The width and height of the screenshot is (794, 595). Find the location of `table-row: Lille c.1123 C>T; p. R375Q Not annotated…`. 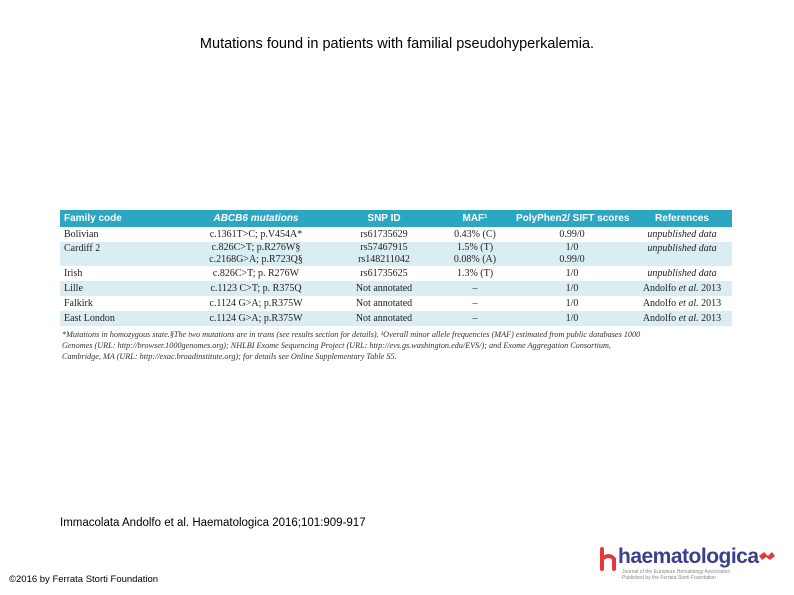

table-row: Lille c.1123 C>T; p. R375Q Not annotated… is located at coordinates (396, 288).